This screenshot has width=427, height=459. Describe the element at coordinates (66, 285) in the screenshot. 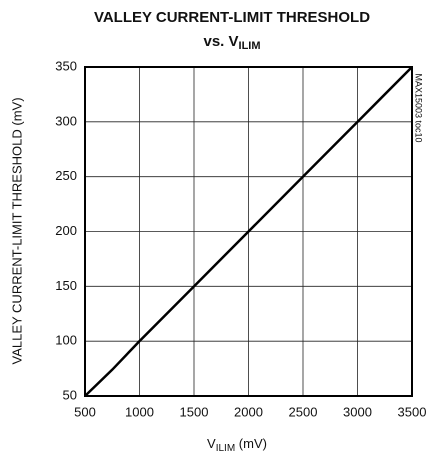

I see `y-tick-label: 150` at that location.